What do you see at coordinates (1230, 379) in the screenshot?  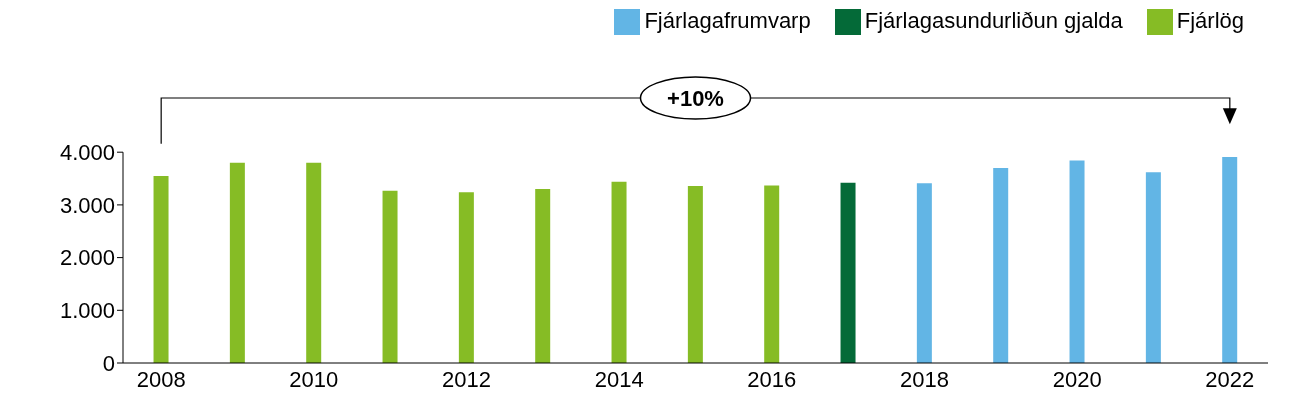 I see `x-tick-label: 2022` at bounding box center [1230, 379].